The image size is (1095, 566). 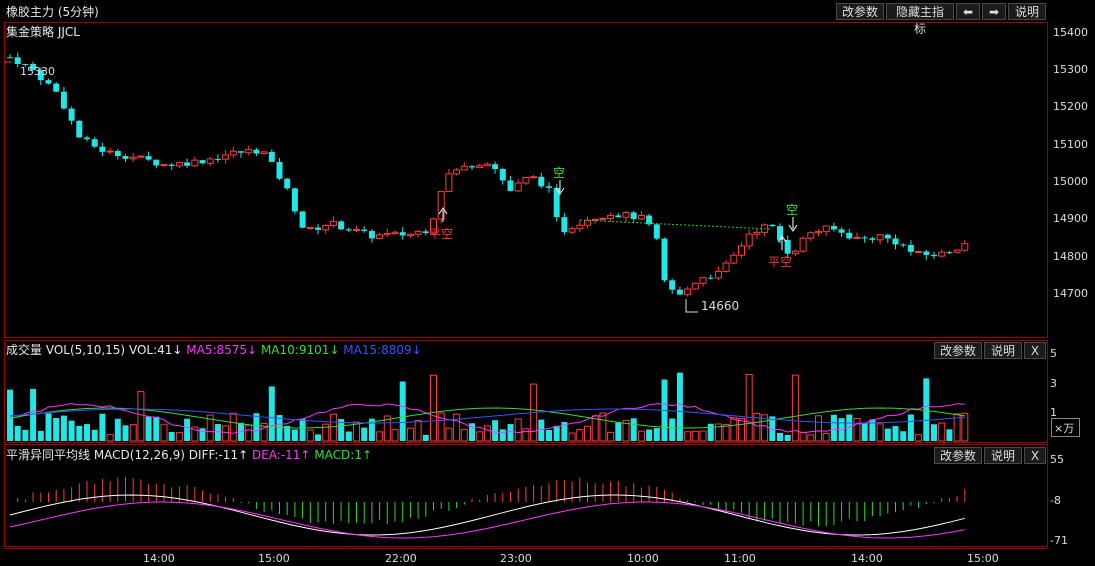 I want to click on time-tick: 11:00, so click(x=740, y=558).